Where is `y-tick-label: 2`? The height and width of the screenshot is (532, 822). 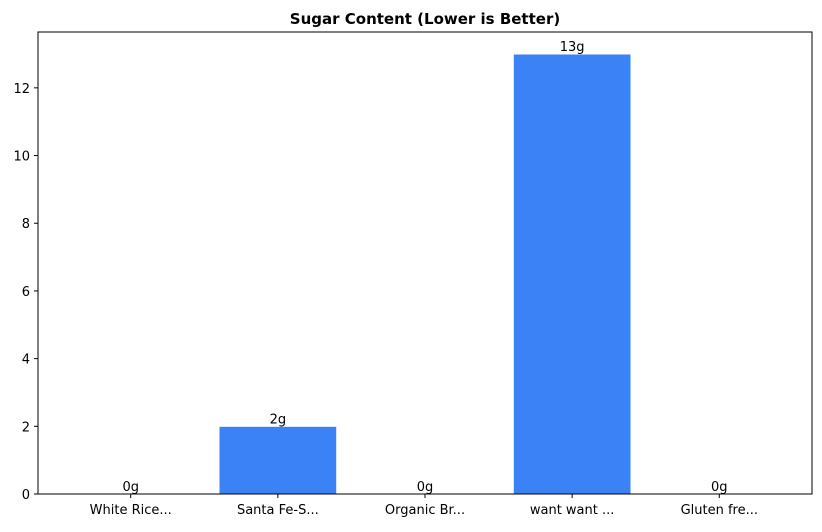
y-tick-label: 2 is located at coordinates (26, 427).